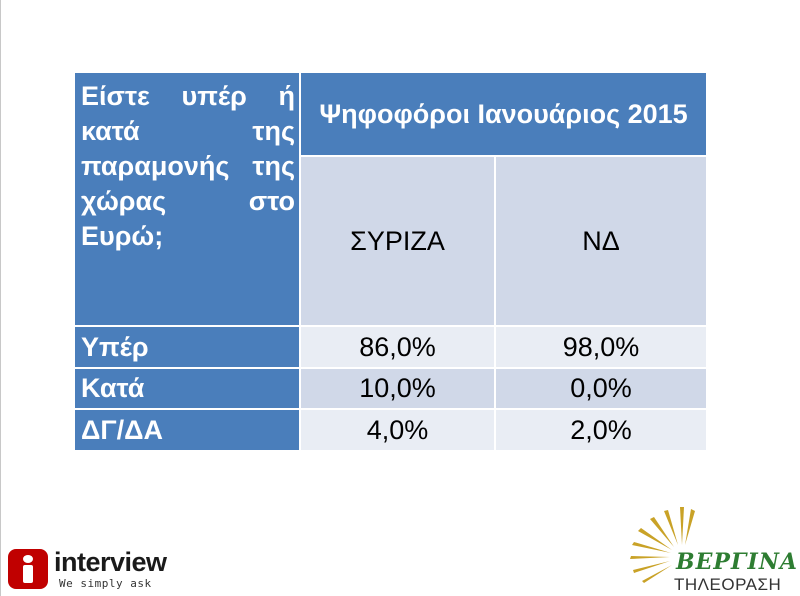  Describe the element at coordinates (105, 583) in the screenshot. I see `interview-logo-tagline: We simply ask` at that location.